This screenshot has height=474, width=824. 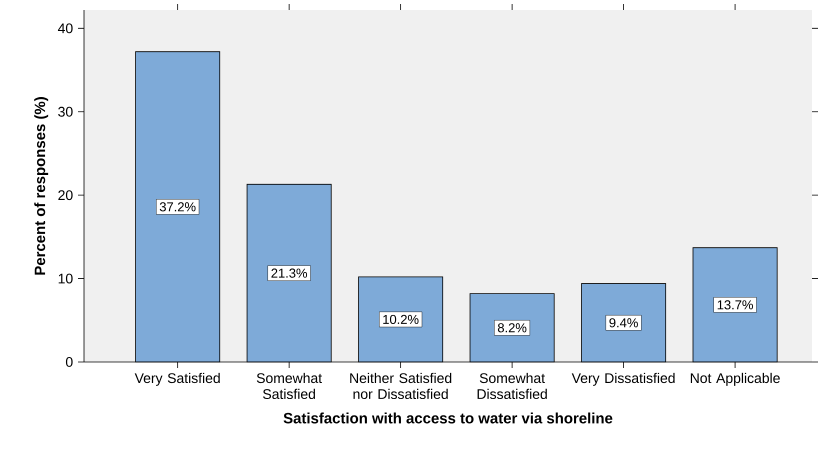 I want to click on data-label: 13.7%, so click(x=735, y=305).